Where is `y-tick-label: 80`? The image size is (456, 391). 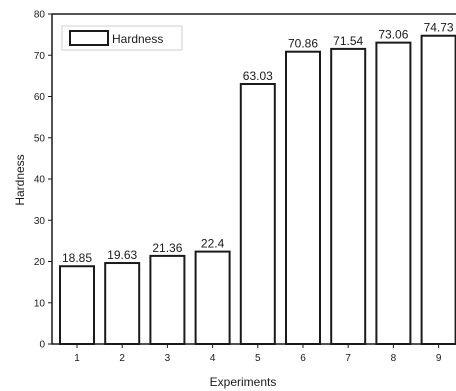
y-tick-label: 80 is located at coordinates (40, 15).